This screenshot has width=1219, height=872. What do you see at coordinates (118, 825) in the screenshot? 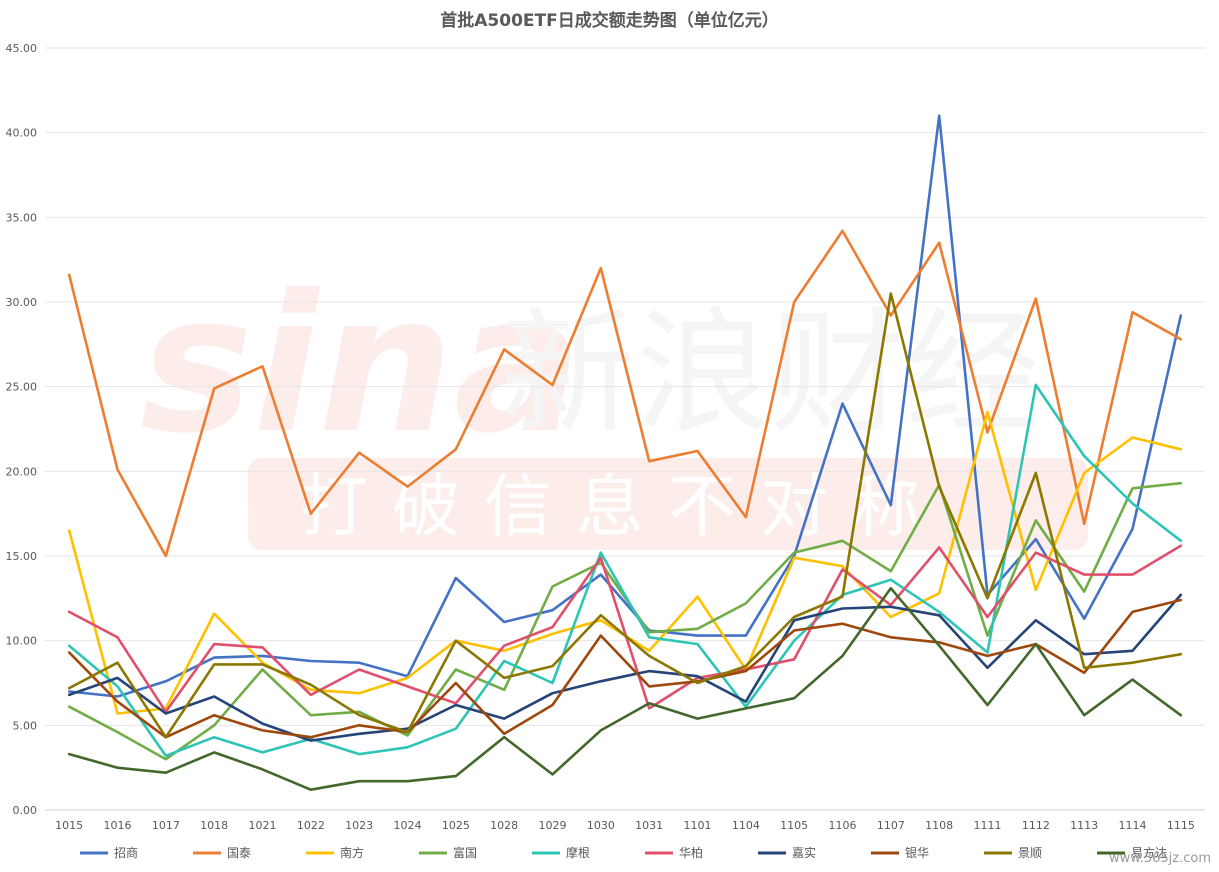
I see `x-tick-label: 1016` at bounding box center [118, 825].